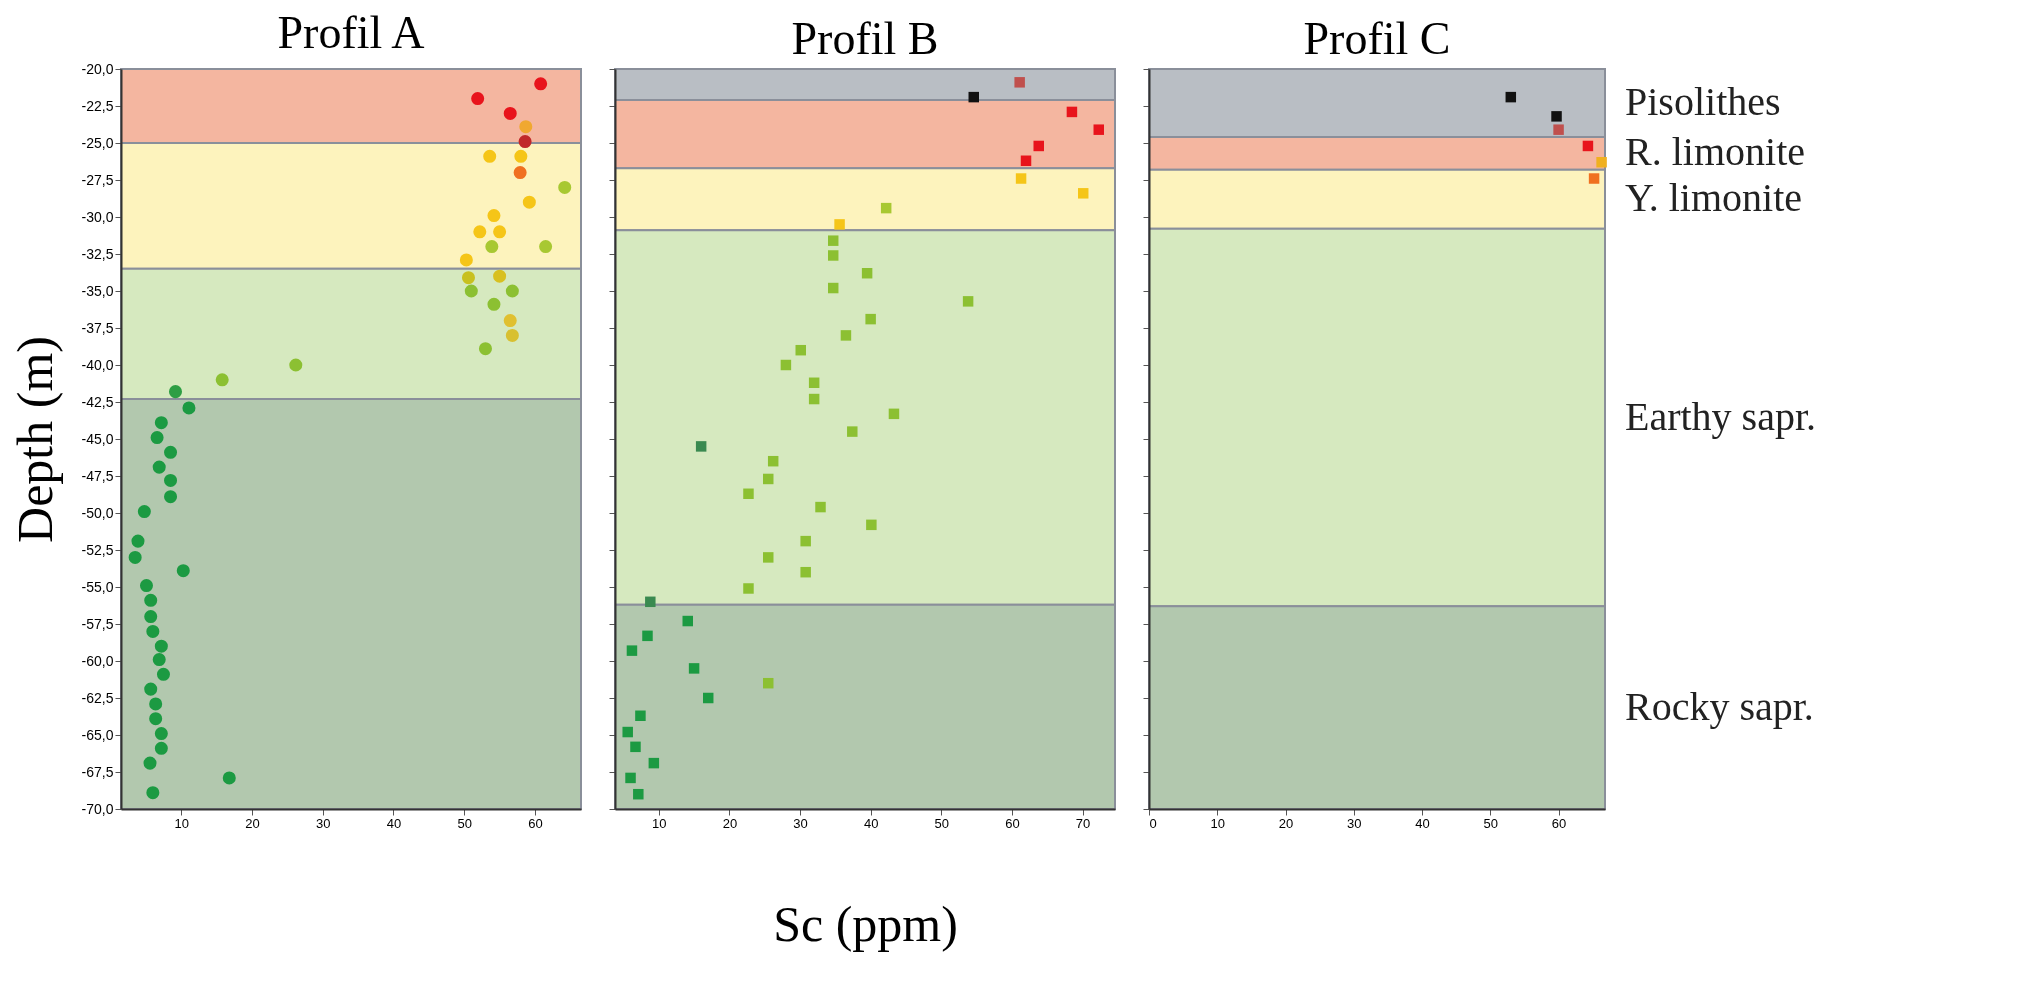 The width and height of the screenshot is (2036, 1005). What do you see at coordinates (1715, 152) in the screenshot?
I see `band-label: R. limonite` at bounding box center [1715, 152].